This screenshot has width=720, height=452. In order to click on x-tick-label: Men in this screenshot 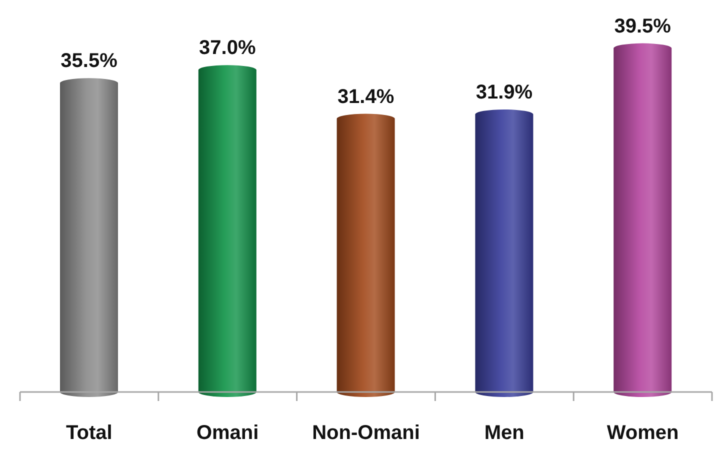, I will do `click(504, 433)`.